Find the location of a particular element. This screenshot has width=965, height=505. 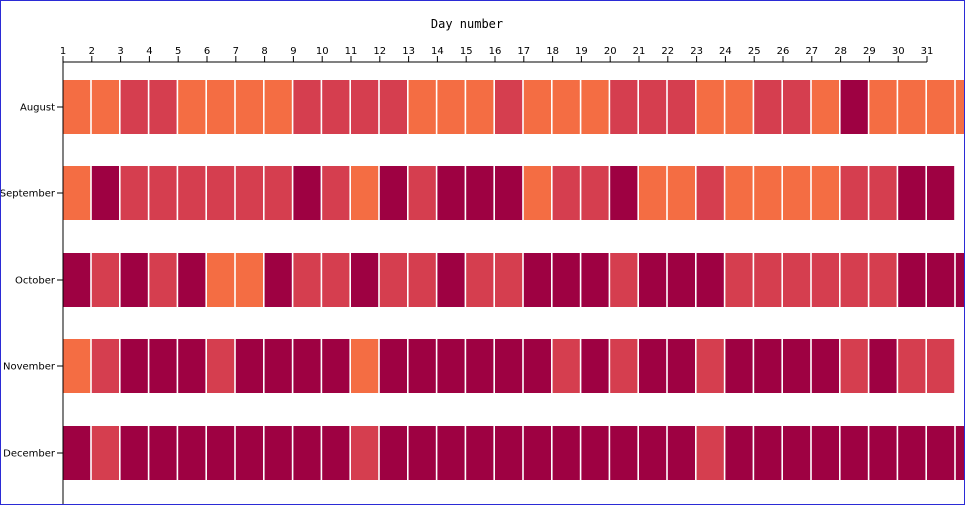

x-tick-label: 8 is located at coordinates (264, 51).